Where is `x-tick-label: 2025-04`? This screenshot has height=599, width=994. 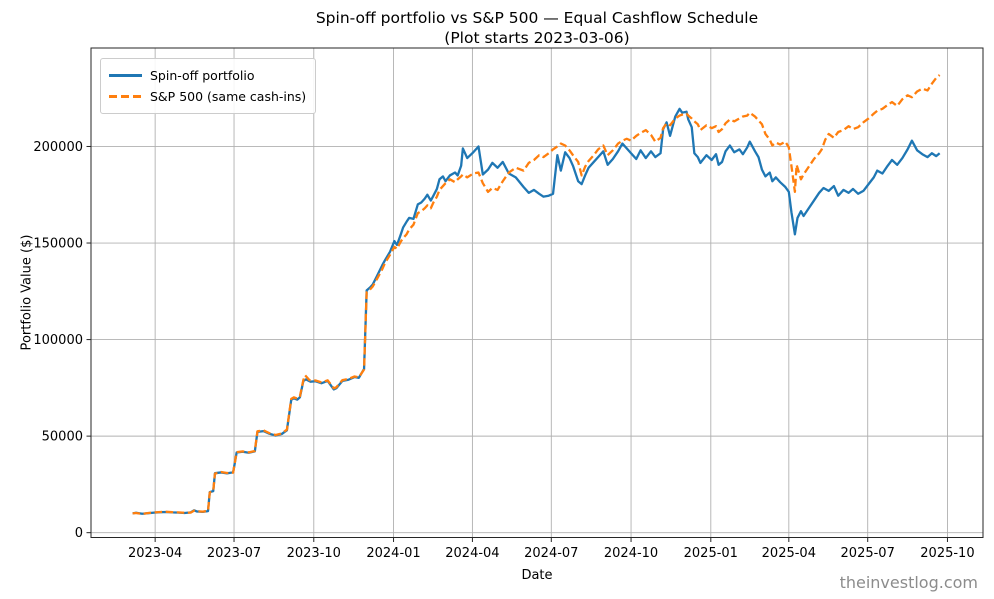
x-tick-label: 2025-04 is located at coordinates (789, 553).